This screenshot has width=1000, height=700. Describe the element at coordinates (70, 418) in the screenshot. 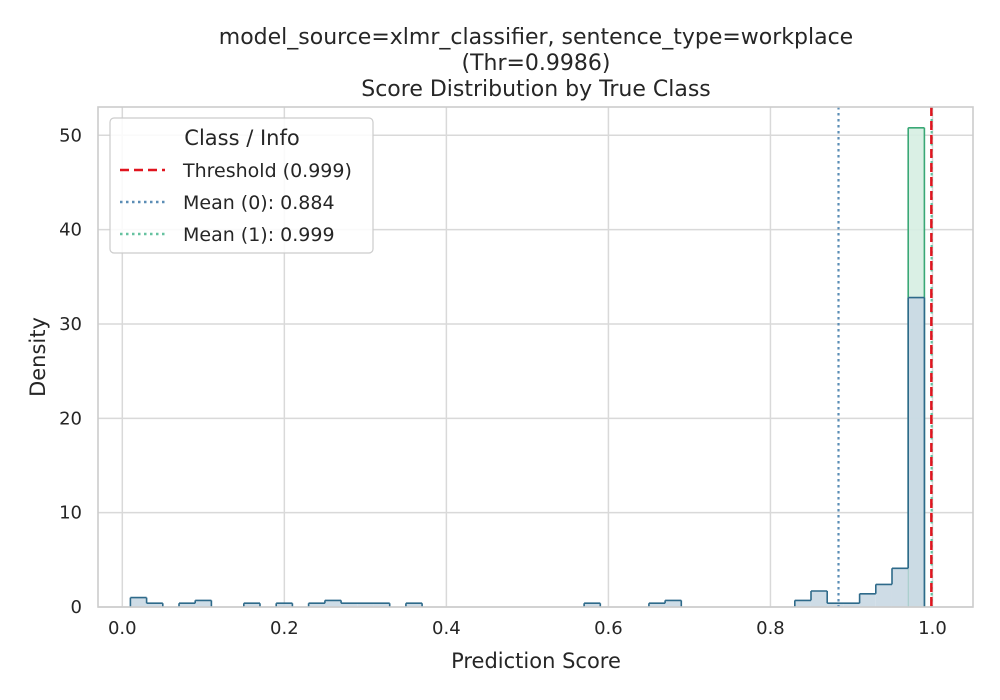

I see `y-tick-label-2: 20` at that location.